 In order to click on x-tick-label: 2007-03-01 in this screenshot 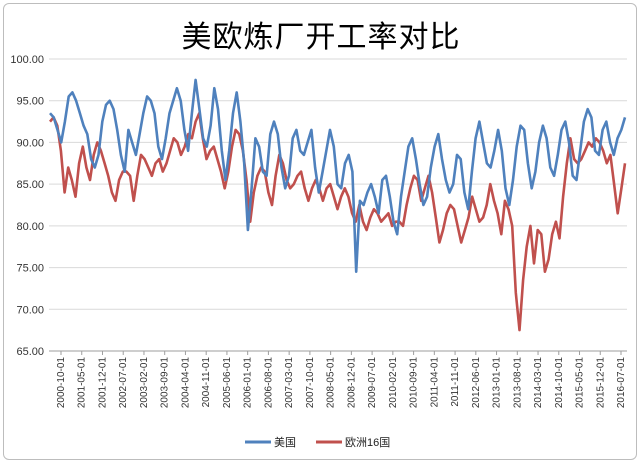, I will do `click(289, 383)`.